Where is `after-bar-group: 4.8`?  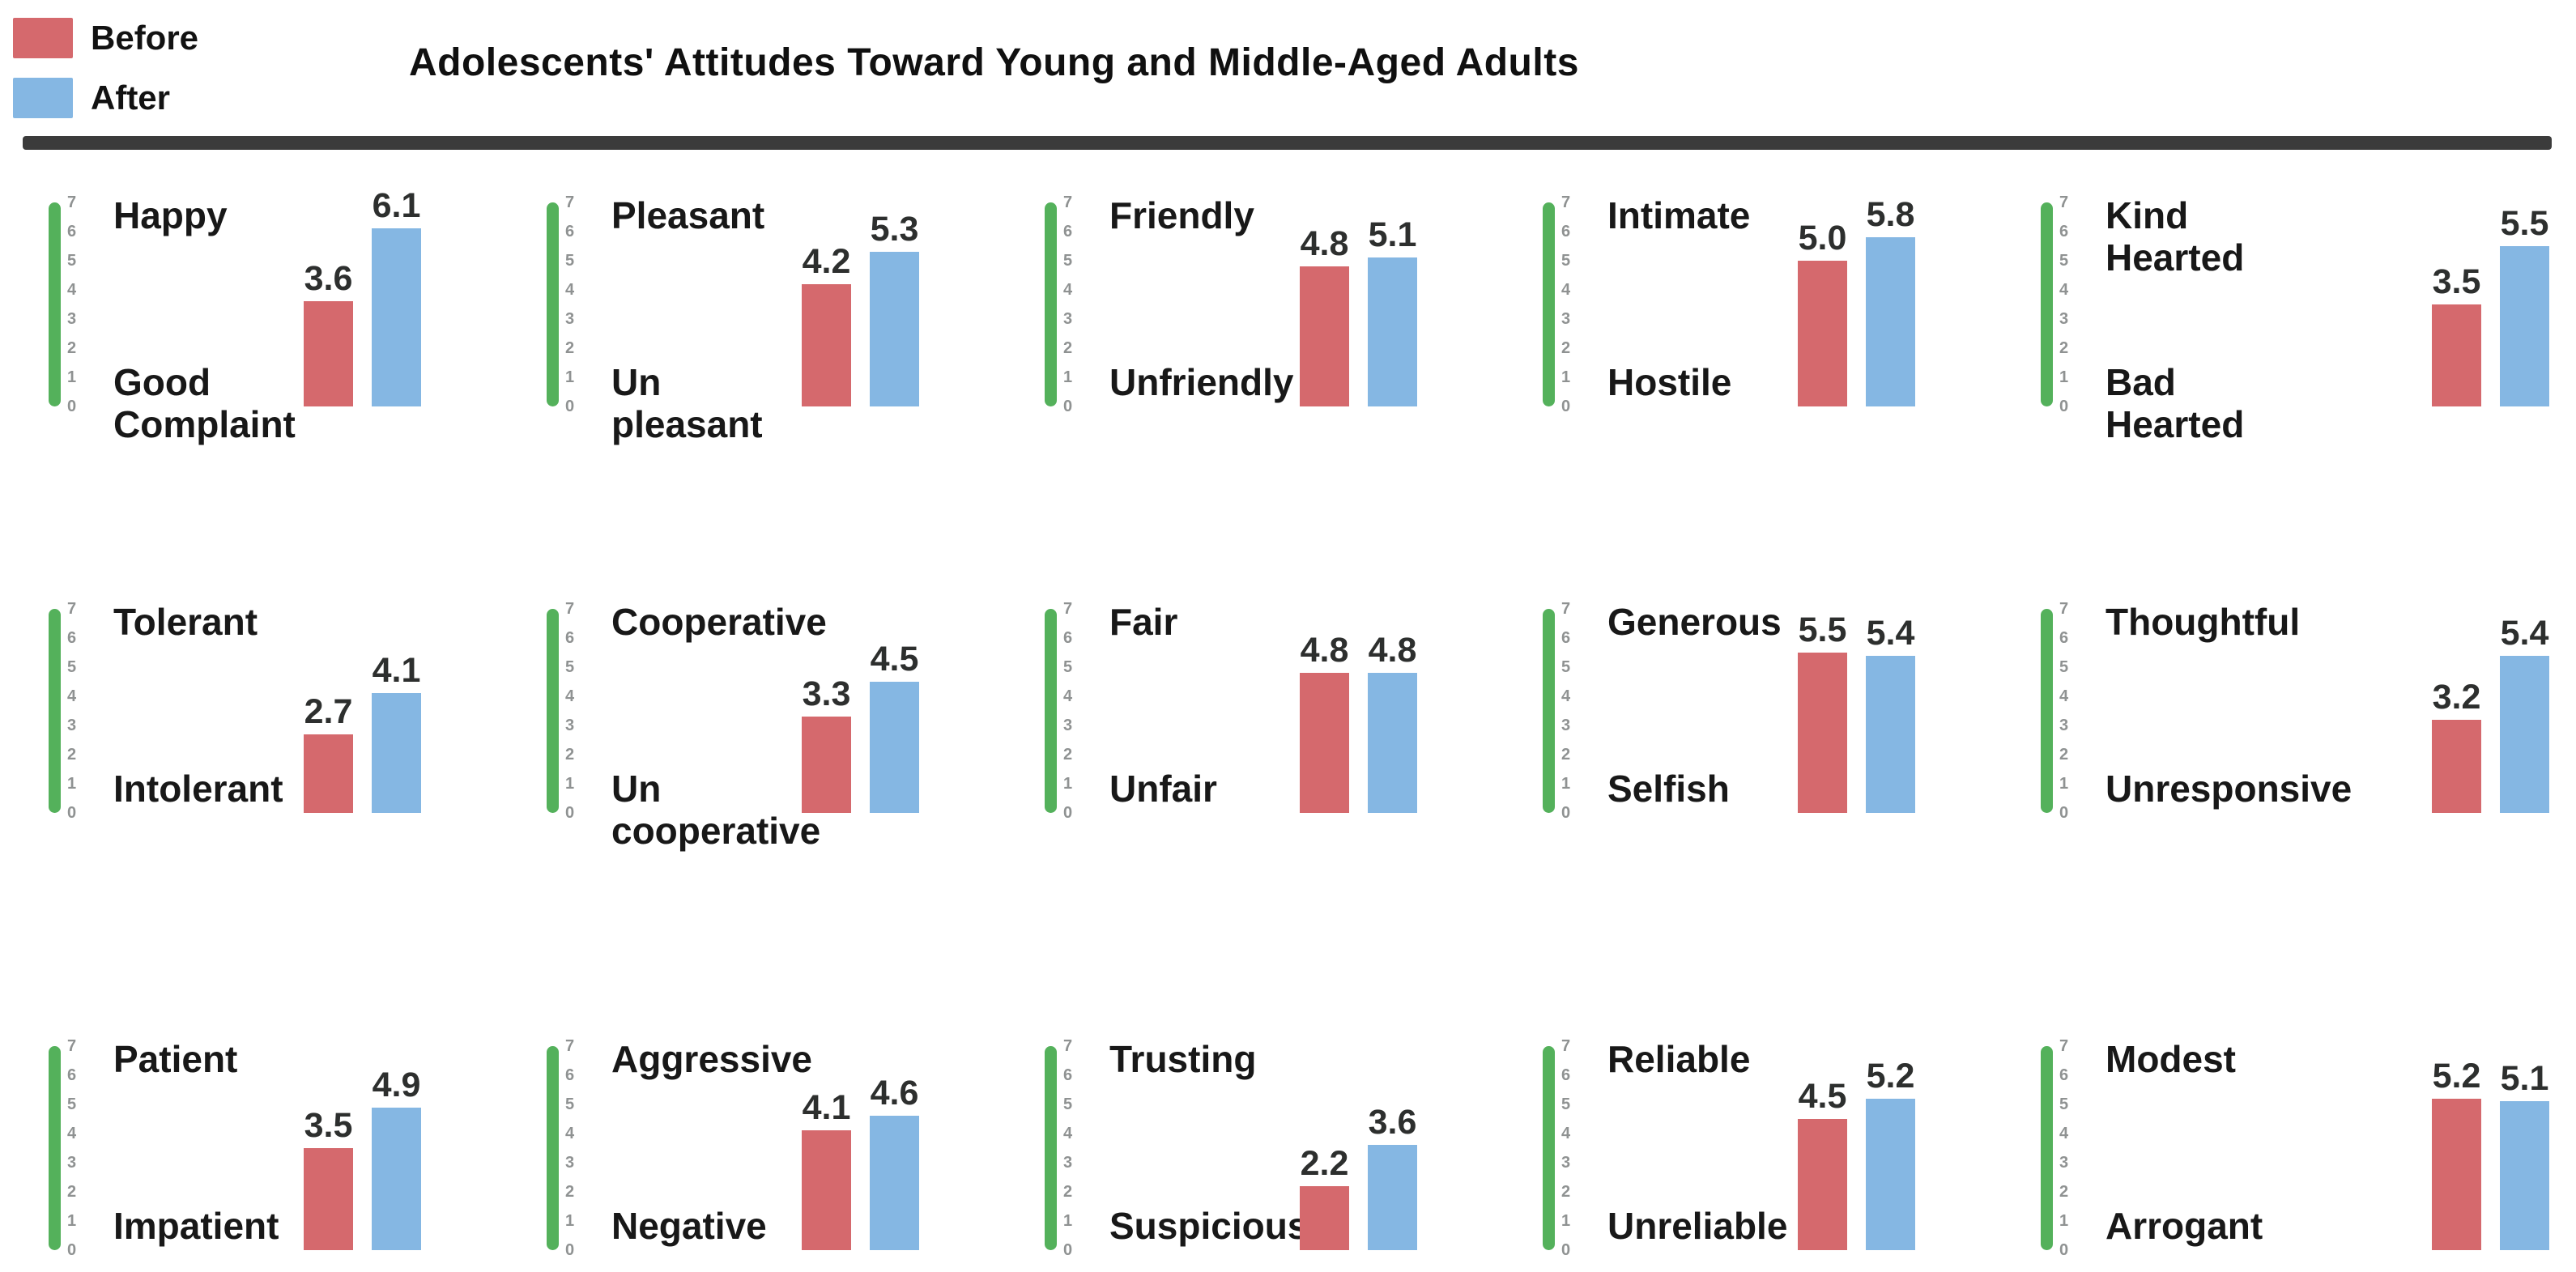 after-bar-group: 4.8 is located at coordinates (1392, 723).